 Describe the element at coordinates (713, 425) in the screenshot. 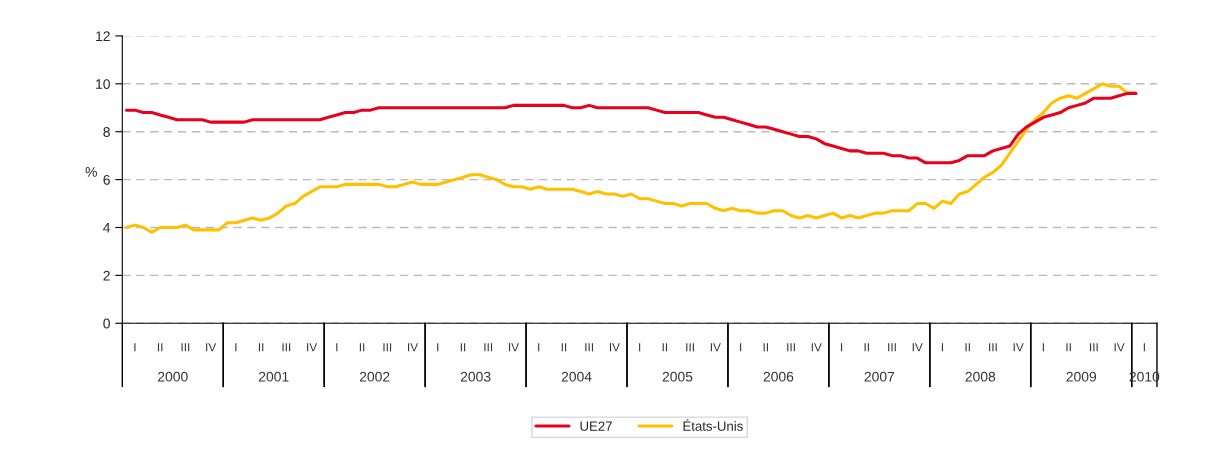

I see `legend-label: États-Unis` at that location.